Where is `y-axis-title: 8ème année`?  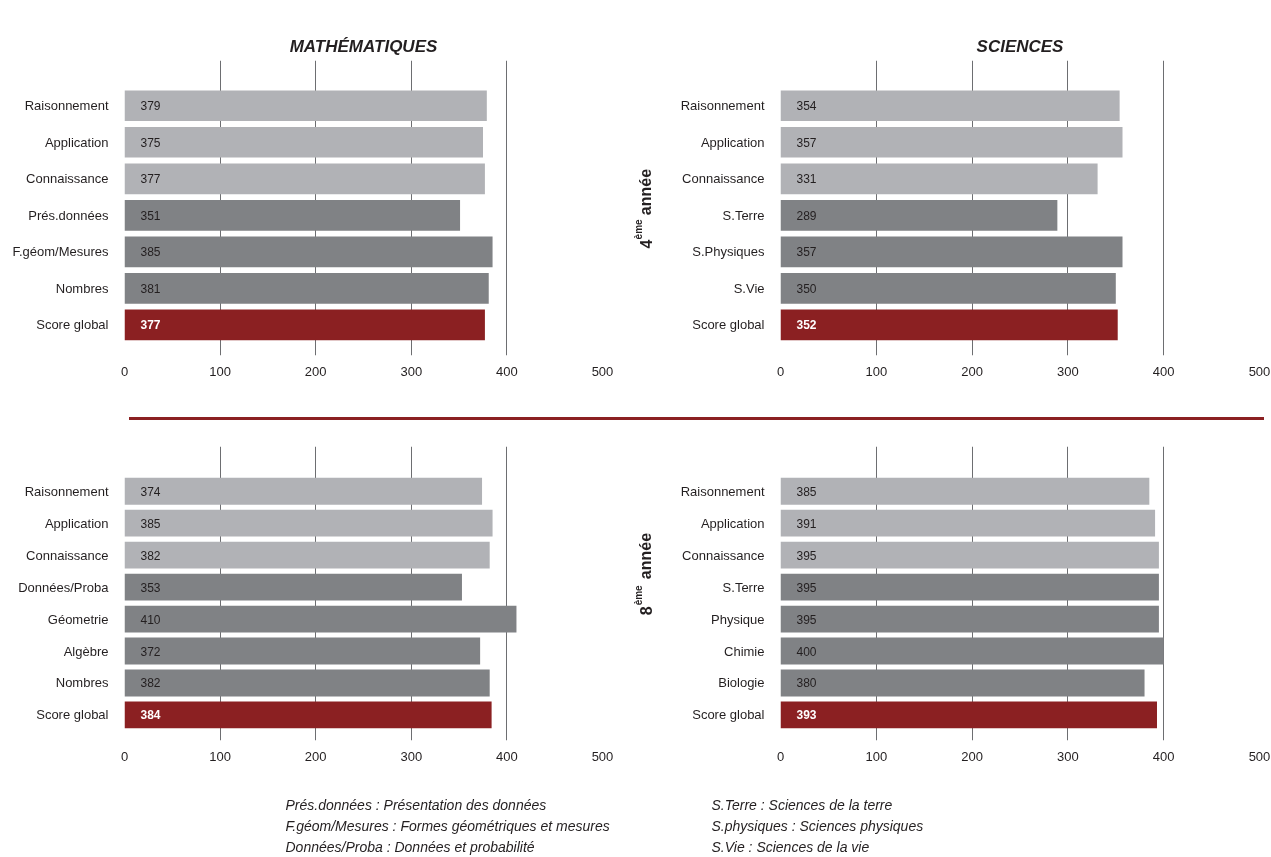
y-axis-title: 8ème année is located at coordinates (644, 574).